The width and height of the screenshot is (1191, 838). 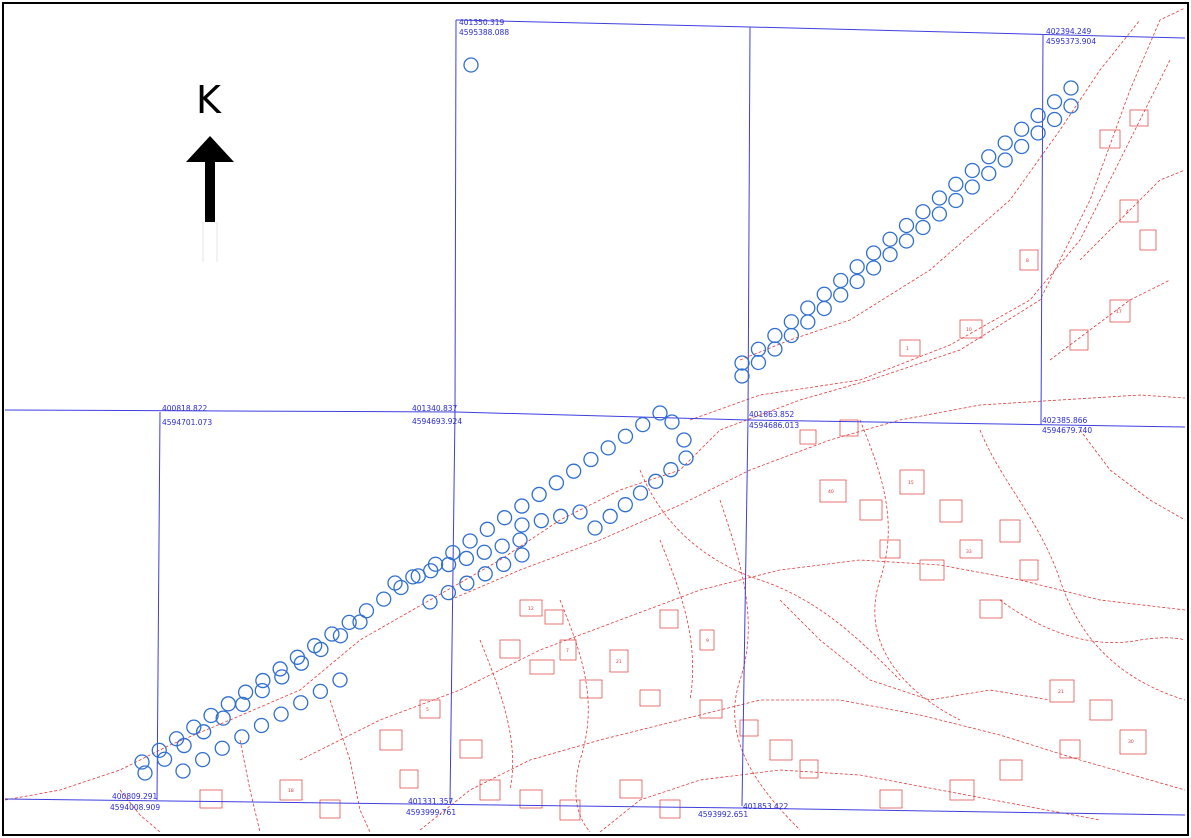 What do you see at coordinates (484, 32) in the screenshot?
I see `grid-label: 4595388.088` at bounding box center [484, 32].